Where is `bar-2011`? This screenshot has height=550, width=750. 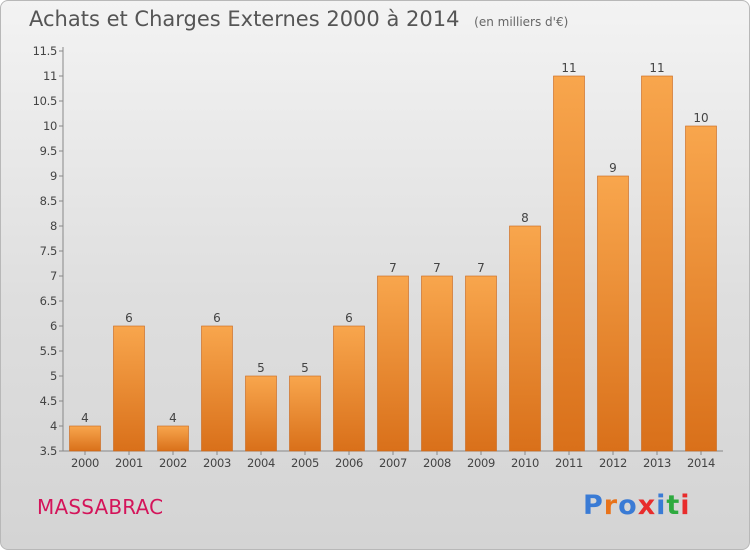 bar-2011 is located at coordinates (569, 263).